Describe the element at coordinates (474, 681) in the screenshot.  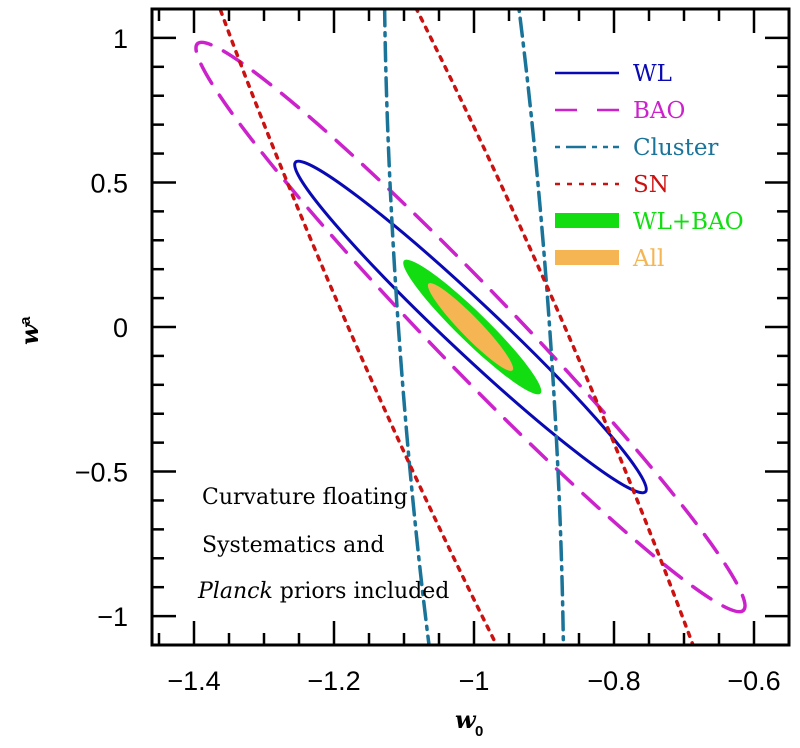
I see `x-tick-label: −1` at that location.